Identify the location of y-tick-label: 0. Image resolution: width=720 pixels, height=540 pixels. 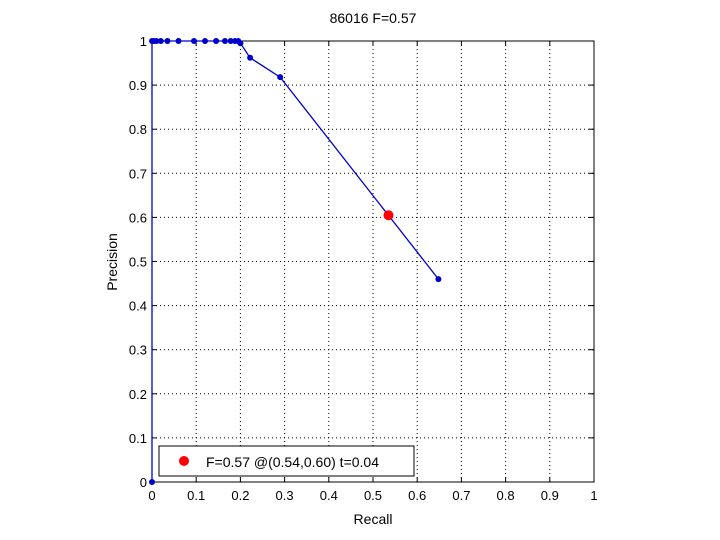
(143, 482).